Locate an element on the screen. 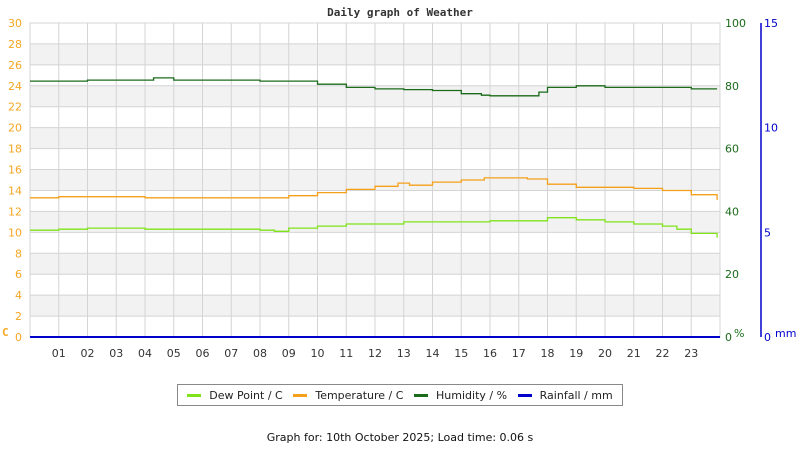 The height and width of the screenshot is (450, 800). chart-title: Daily graph of Weather is located at coordinates (400, 12).